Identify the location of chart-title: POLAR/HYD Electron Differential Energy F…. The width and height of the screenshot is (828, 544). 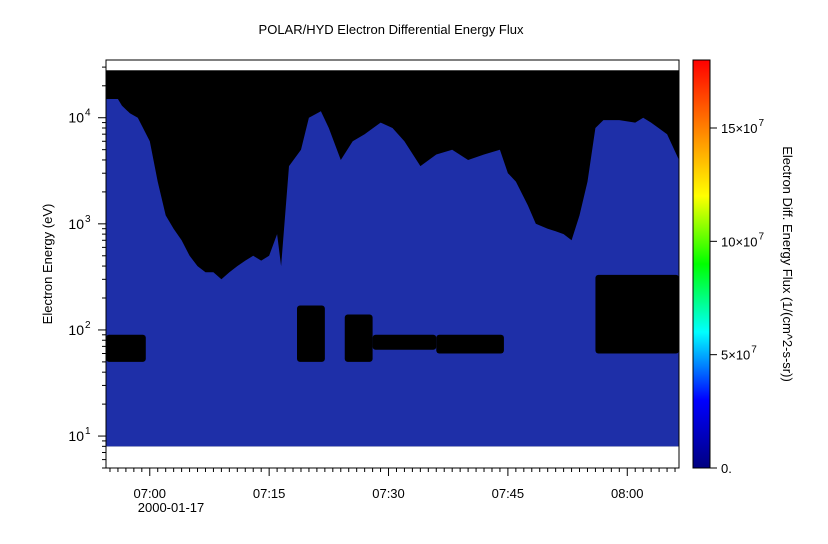
(391, 29).